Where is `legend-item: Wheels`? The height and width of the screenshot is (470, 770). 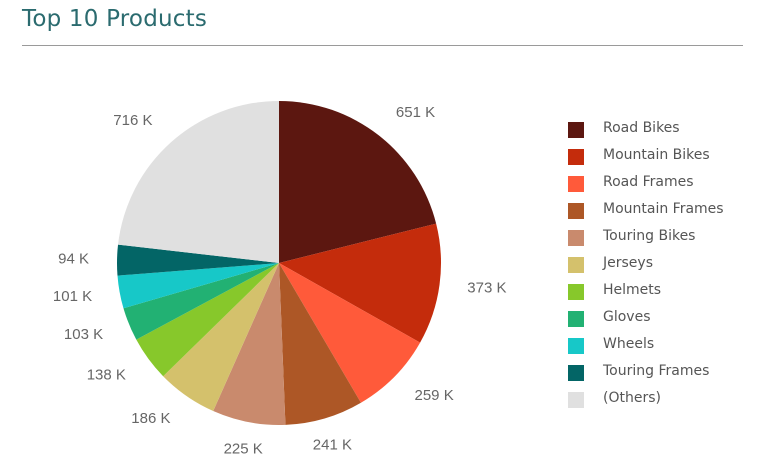
legend-item: Wheels is located at coordinates (663, 348).